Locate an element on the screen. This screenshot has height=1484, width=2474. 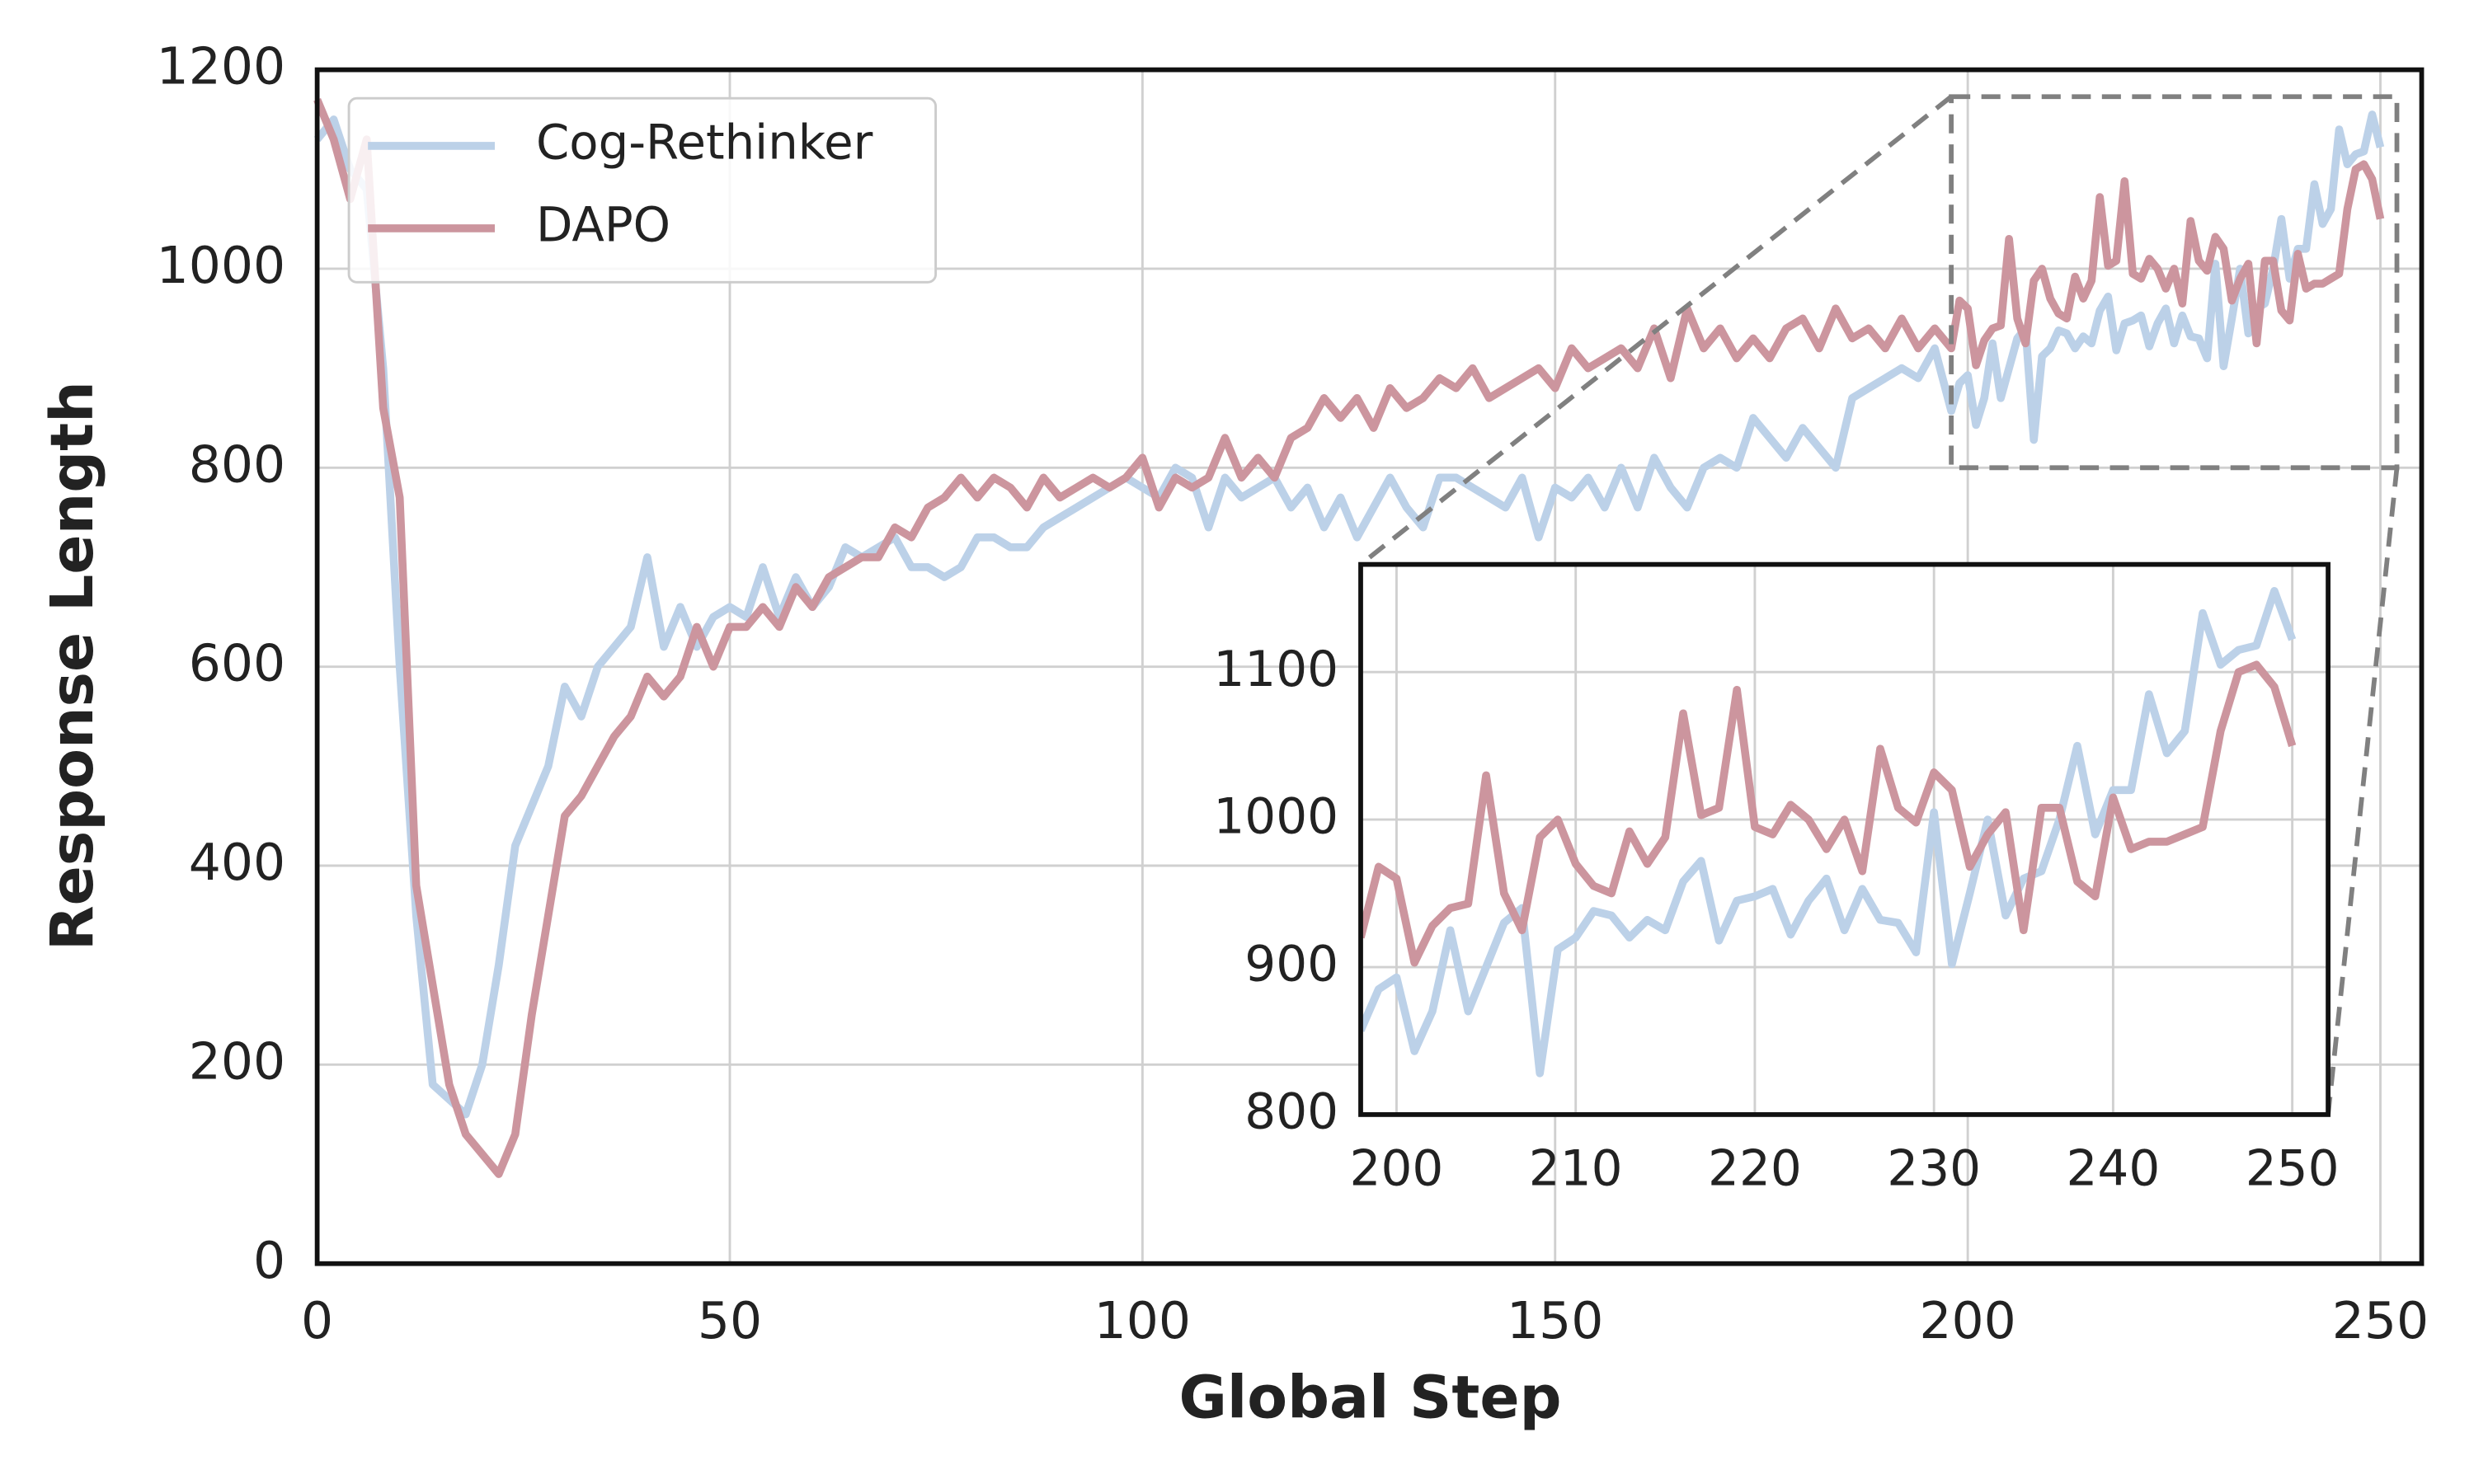
y-tick-label: 1100 is located at coordinates (1275, 669).